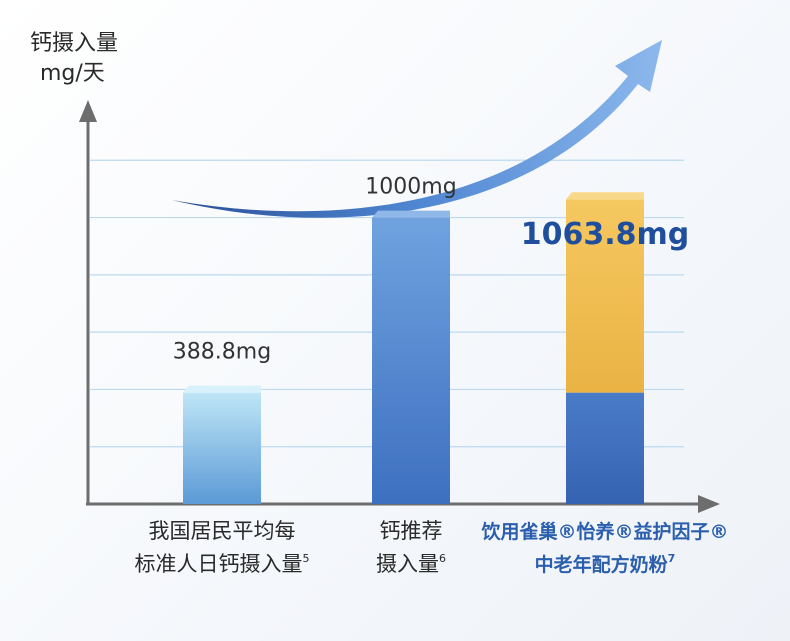  I want to click on bar-nestle-upper, so click(605, 296).